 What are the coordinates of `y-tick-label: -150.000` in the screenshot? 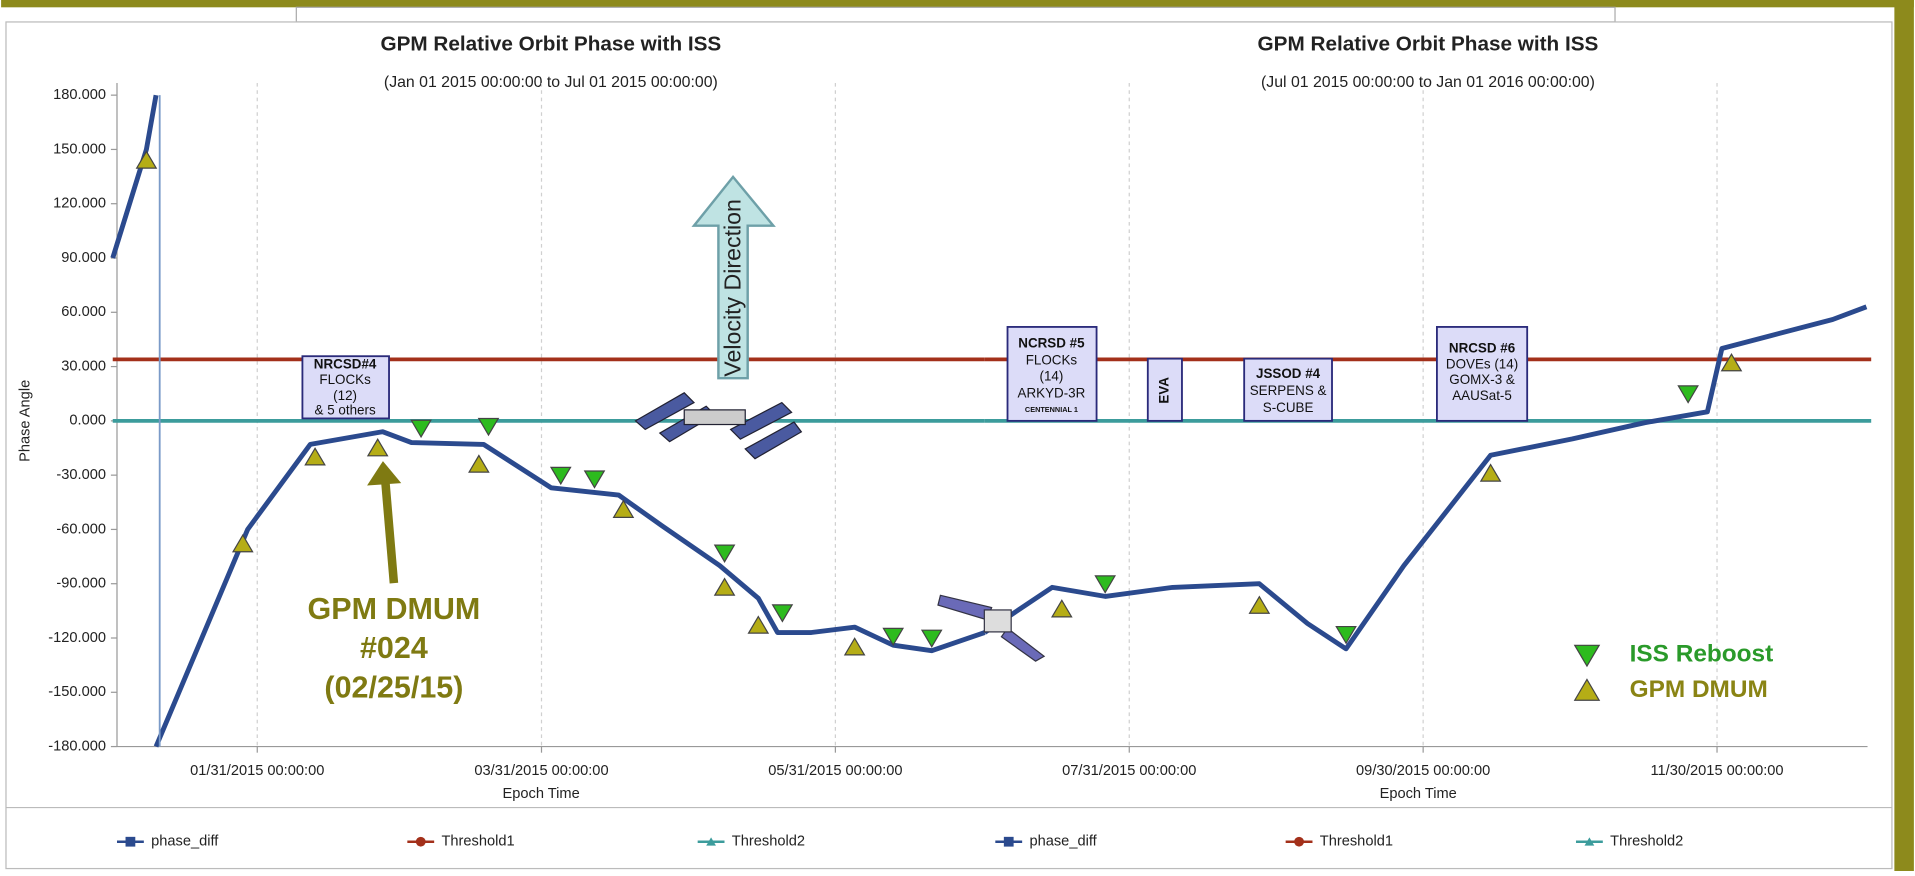 It's located at (77, 692).